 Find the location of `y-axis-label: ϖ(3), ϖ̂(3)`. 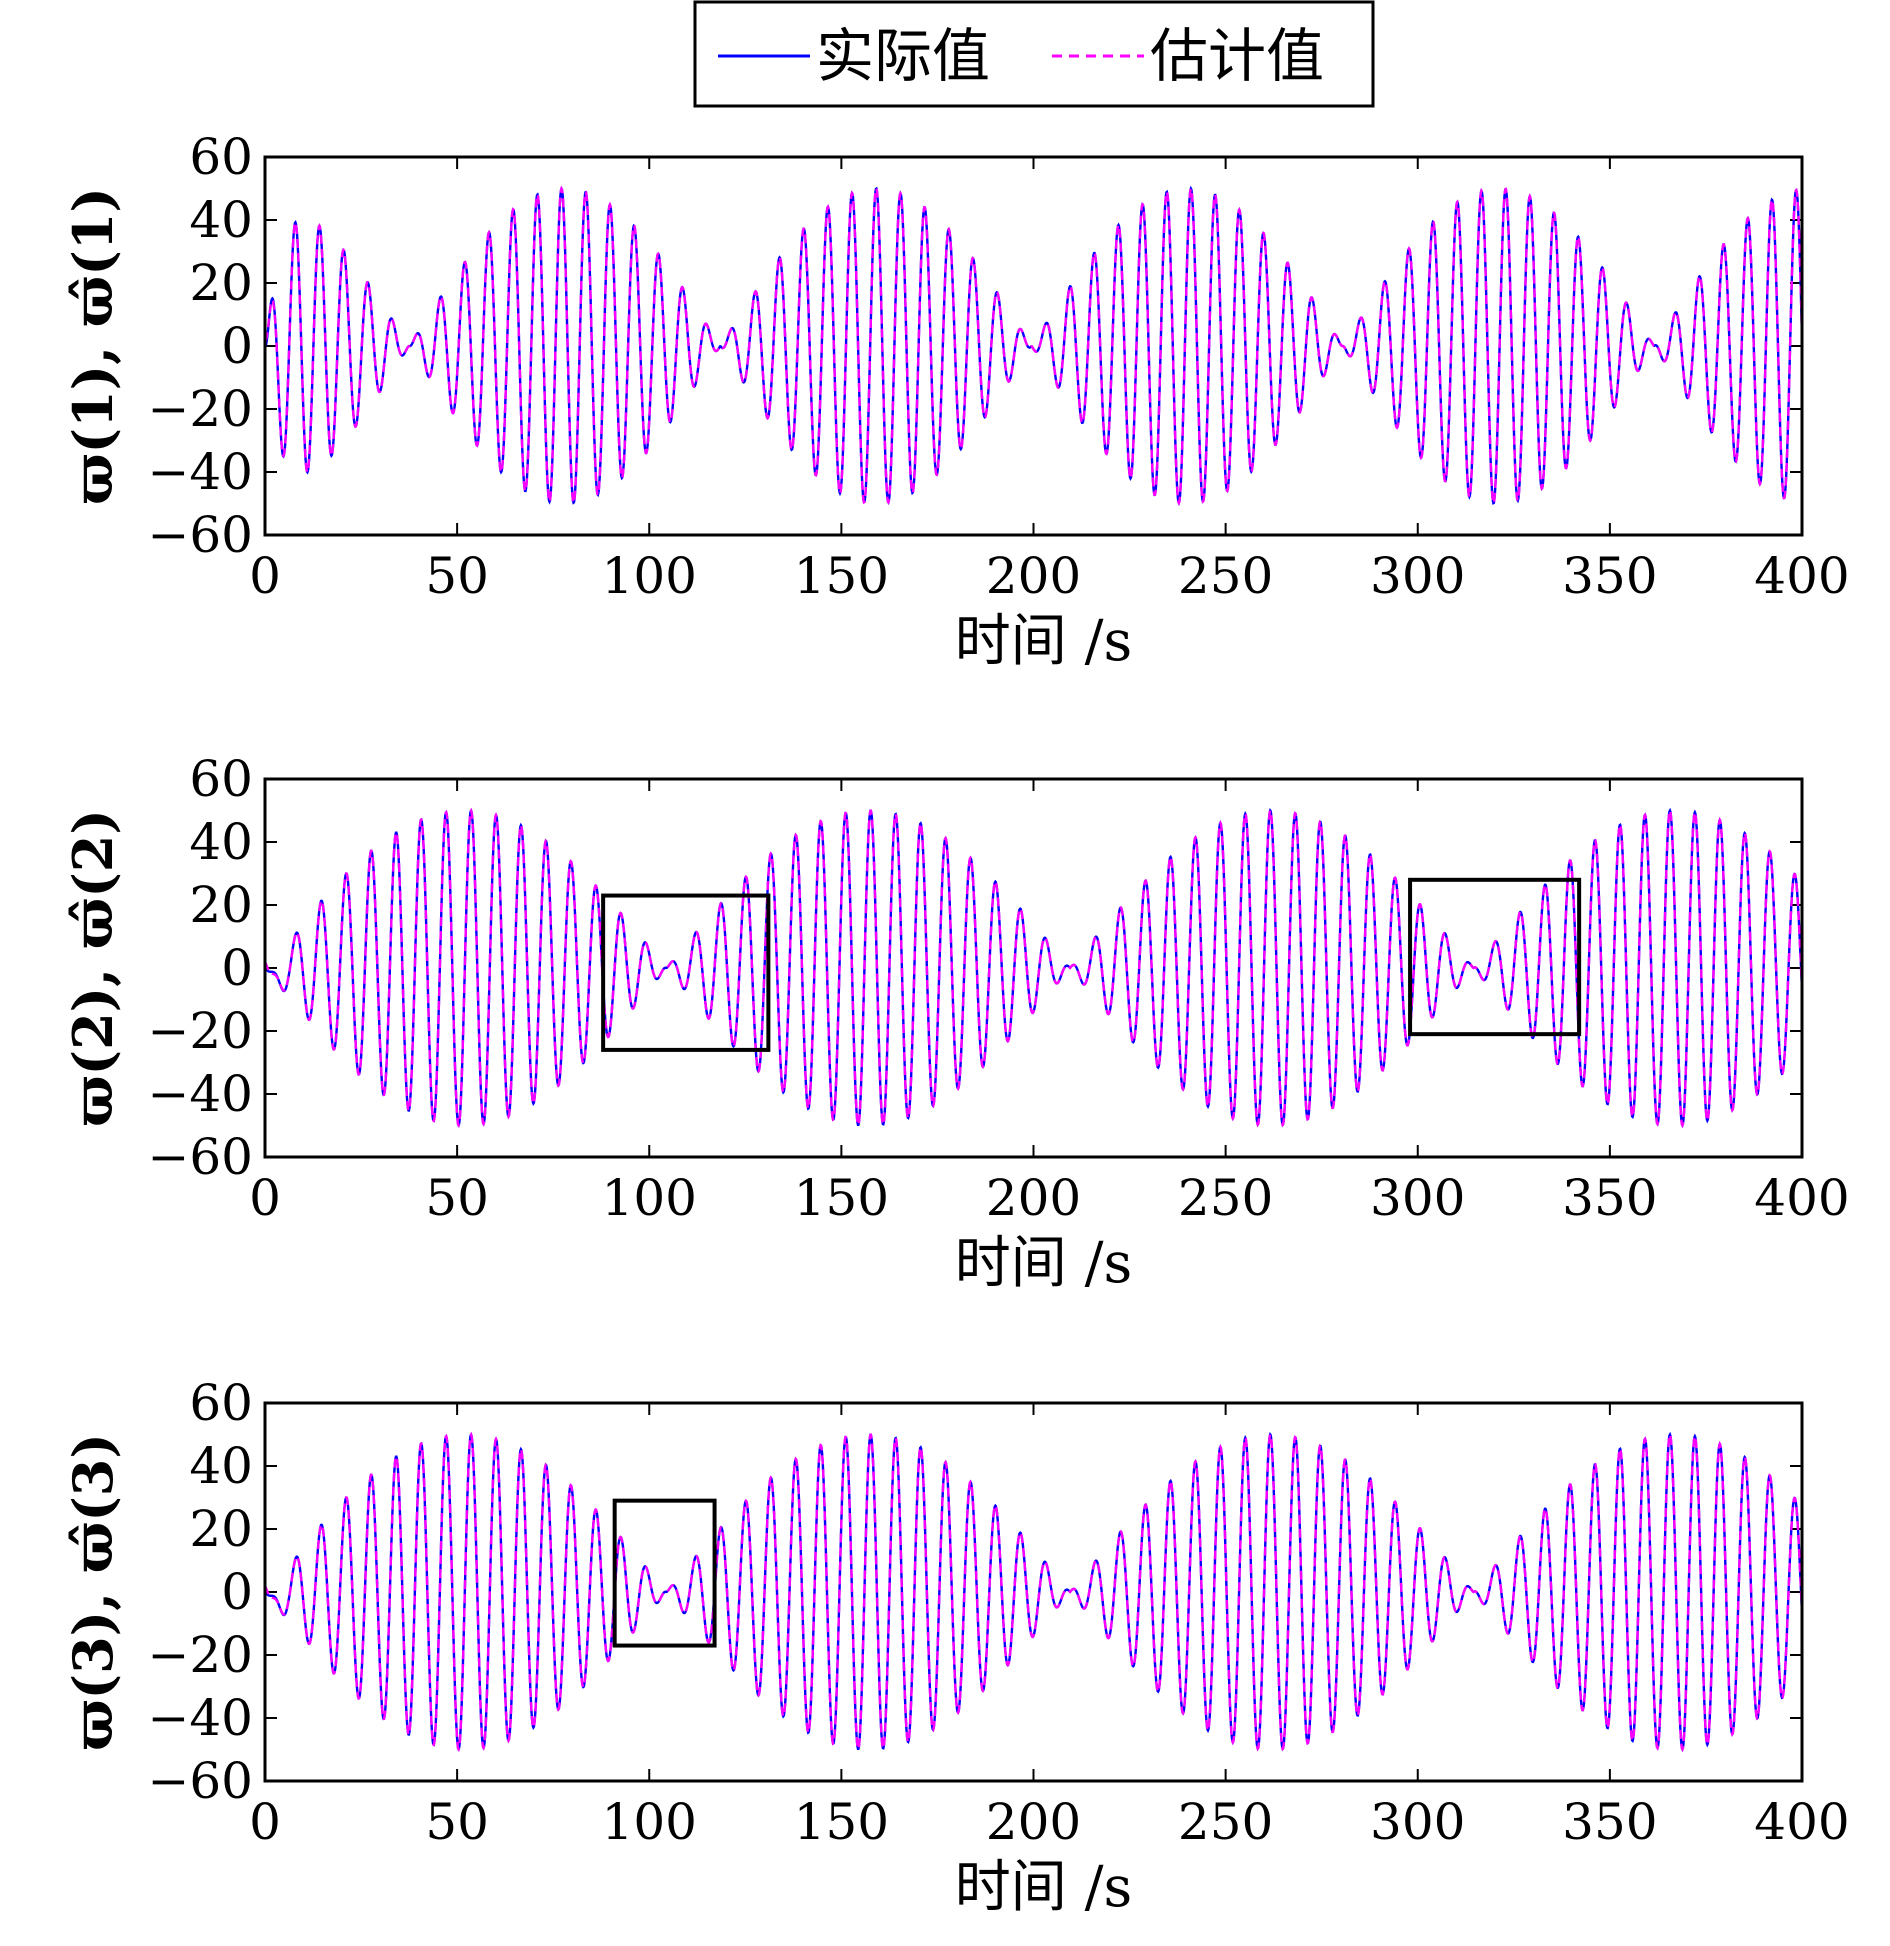

y-axis-label: ϖ(3), ϖ̂(3) is located at coordinates (93, 1592).